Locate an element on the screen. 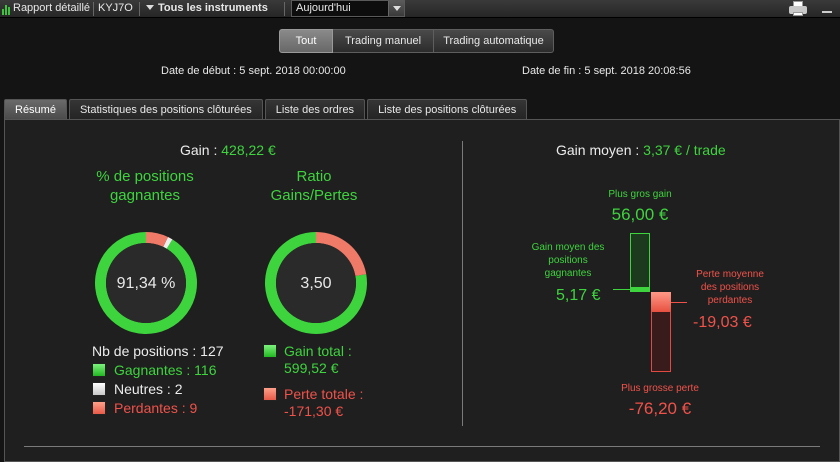  report-chart-icon is located at coordinates (6, 9).